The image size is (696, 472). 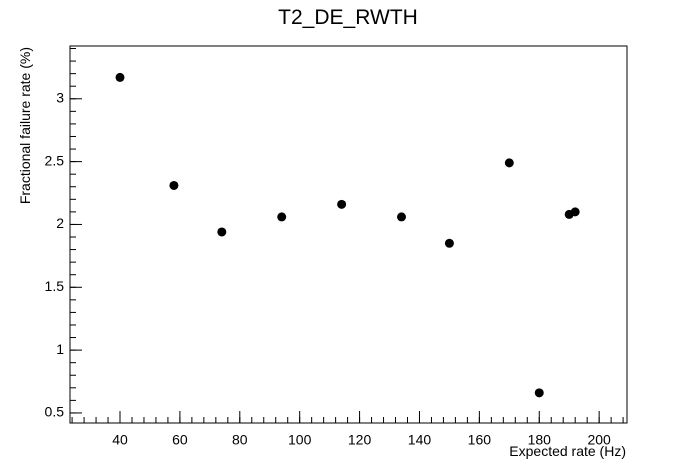 I want to click on x-axis-title: Expected rate (Hz), so click(x=567, y=451).